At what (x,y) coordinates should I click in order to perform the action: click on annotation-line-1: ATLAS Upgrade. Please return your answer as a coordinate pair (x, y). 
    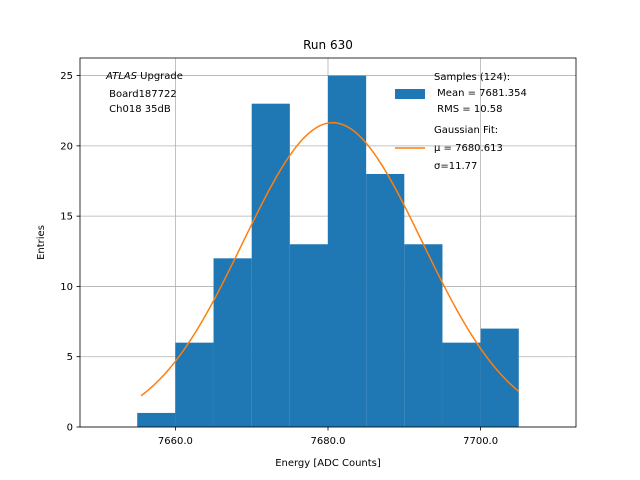
    Looking at the image, I should click on (144, 76).